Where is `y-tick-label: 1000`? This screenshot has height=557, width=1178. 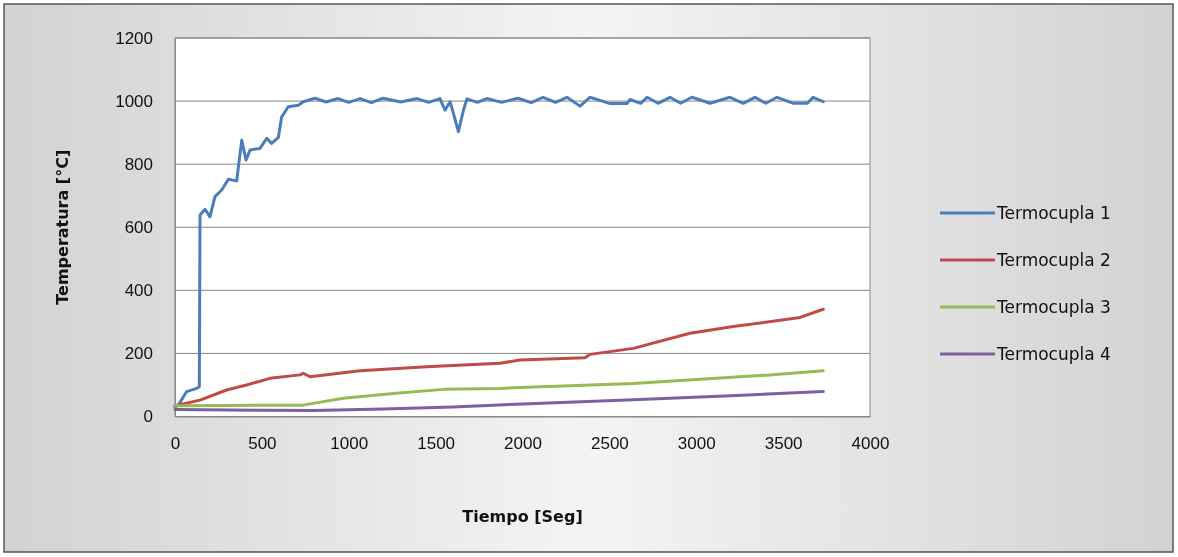 y-tick-label: 1000 is located at coordinates (134, 102).